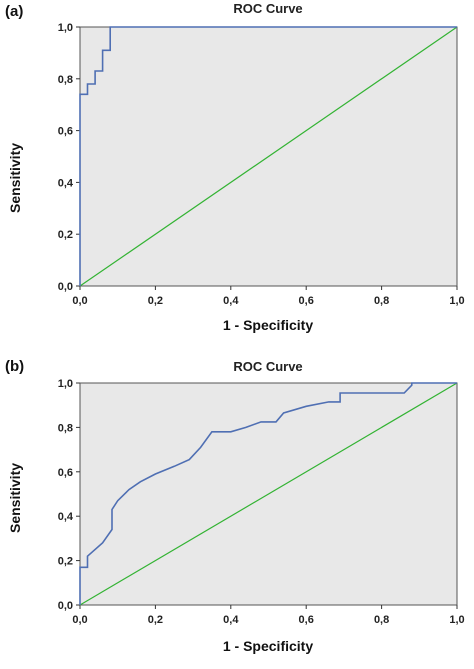 The image size is (474, 669). Describe the element at coordinates (268, 615) in the screenshot. I see `x-axis-b: 0,0 0,2 0,4 0,6 0,8 1,0` at that location.